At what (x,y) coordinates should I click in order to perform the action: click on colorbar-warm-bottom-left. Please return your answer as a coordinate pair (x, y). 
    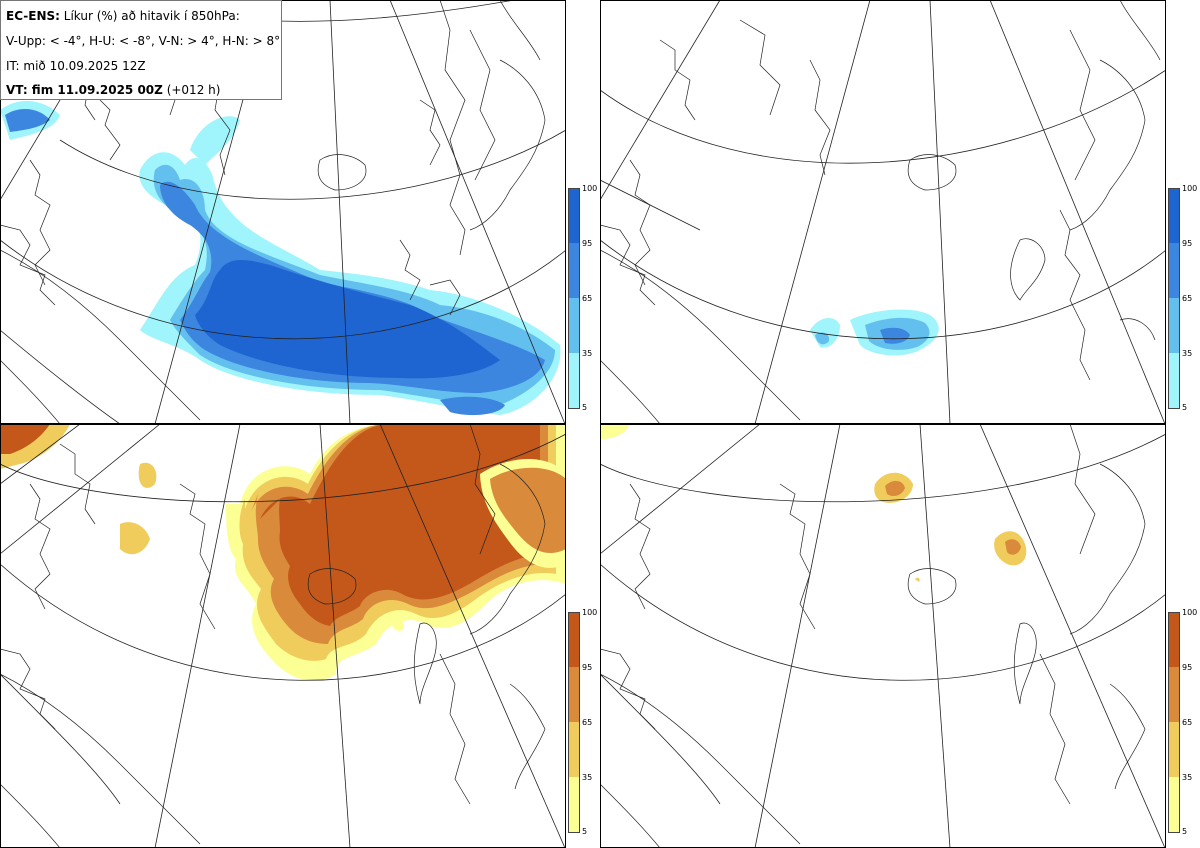
    Looking at the image, I should click on (574, 722).